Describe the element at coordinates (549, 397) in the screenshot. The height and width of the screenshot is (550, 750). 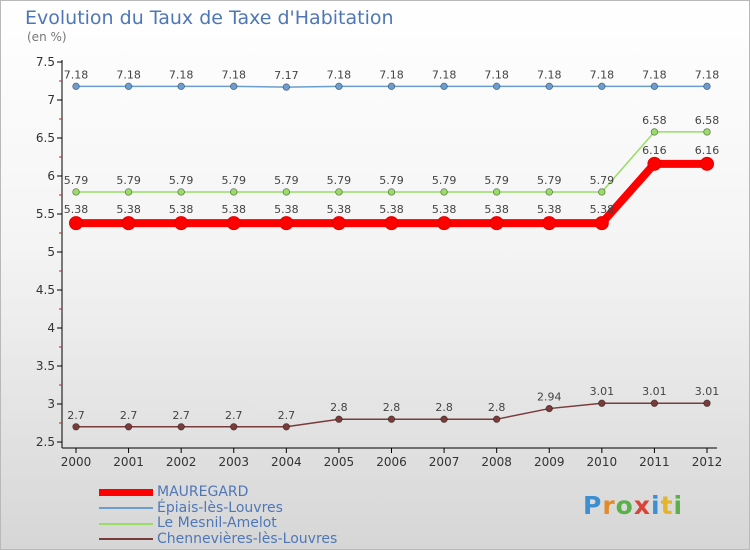
I see `data-label-chennevieres-les-louvres: 2.94` at that location.